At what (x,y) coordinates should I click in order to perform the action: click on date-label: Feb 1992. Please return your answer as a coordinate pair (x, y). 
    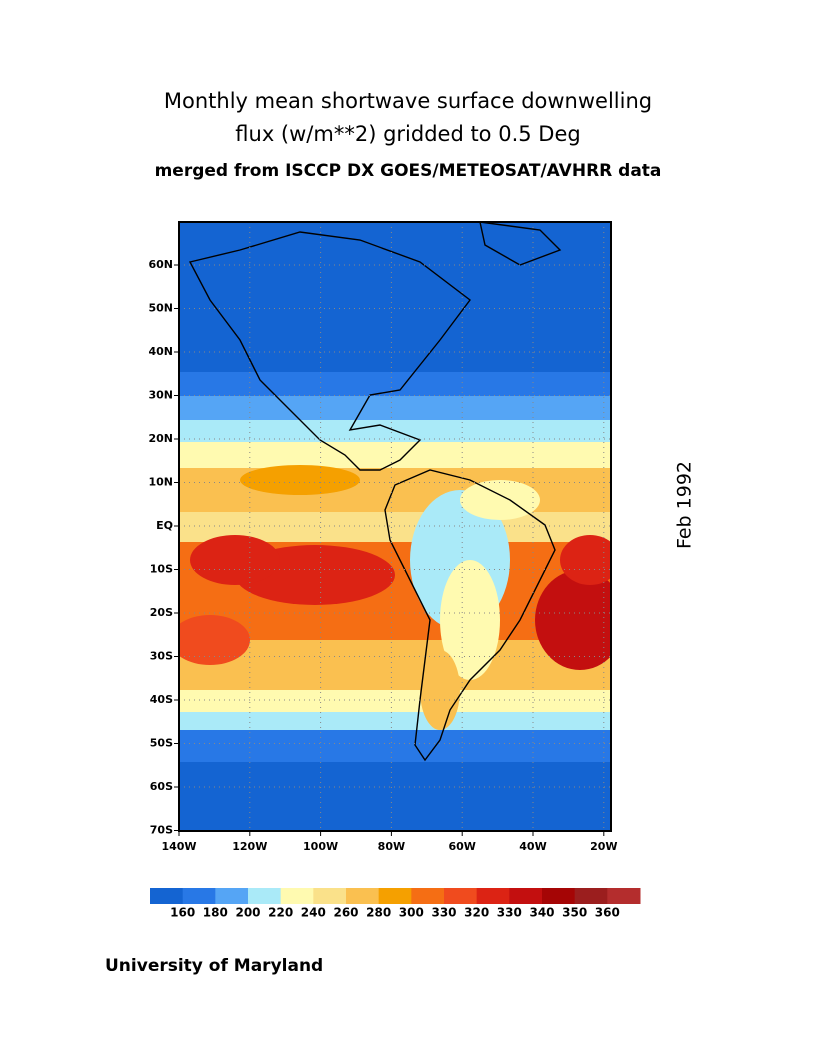
    Looking at the image, I should click on (685, 505).